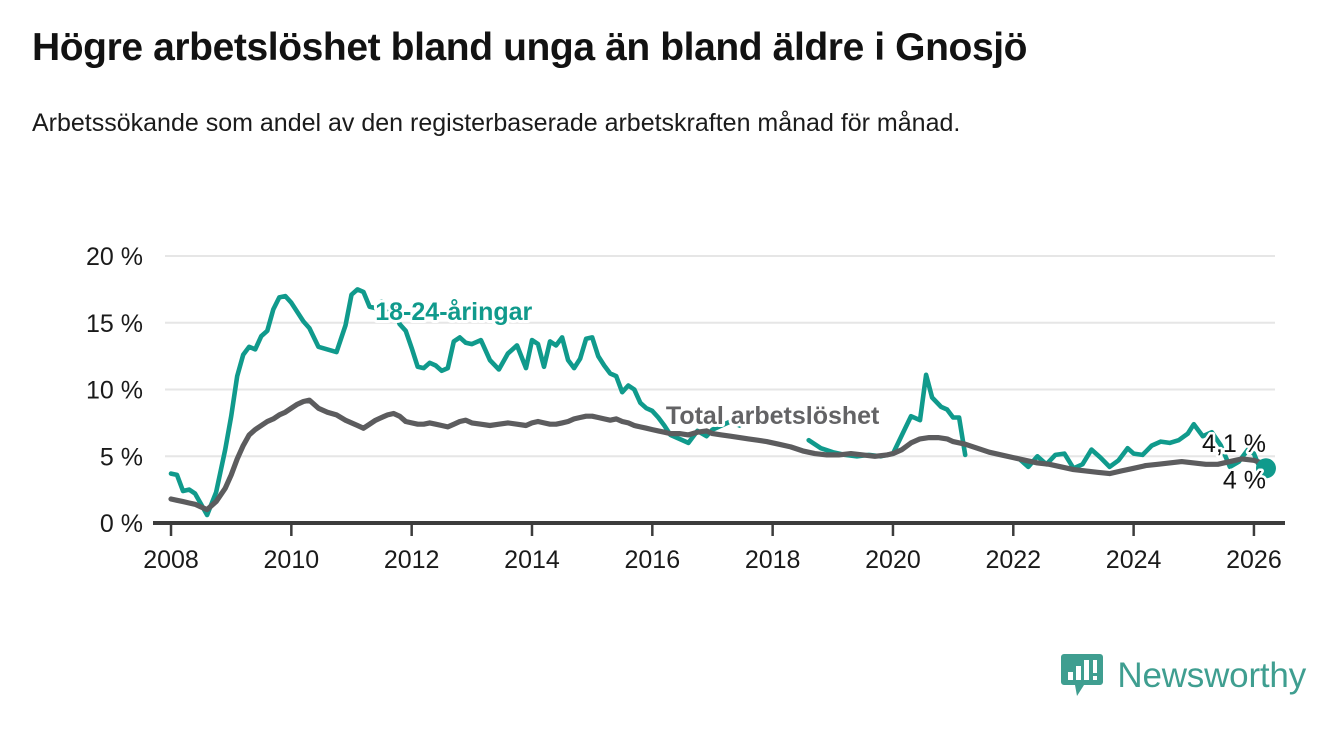 The image size is (1340, 734). What do you see at coordinates (114, 324) in the screenshot?
I see `y-axis-tick-label: 15 %` at bounding box center [114, 324].